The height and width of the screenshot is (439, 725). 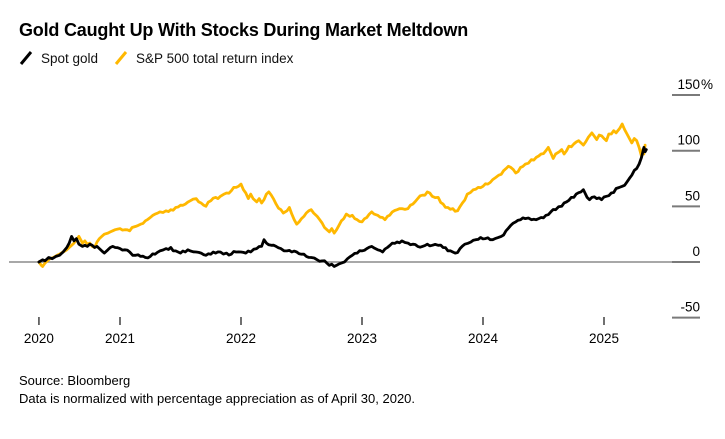 I want to click on x-axis-label: 2022, so click(x=241, y=338).